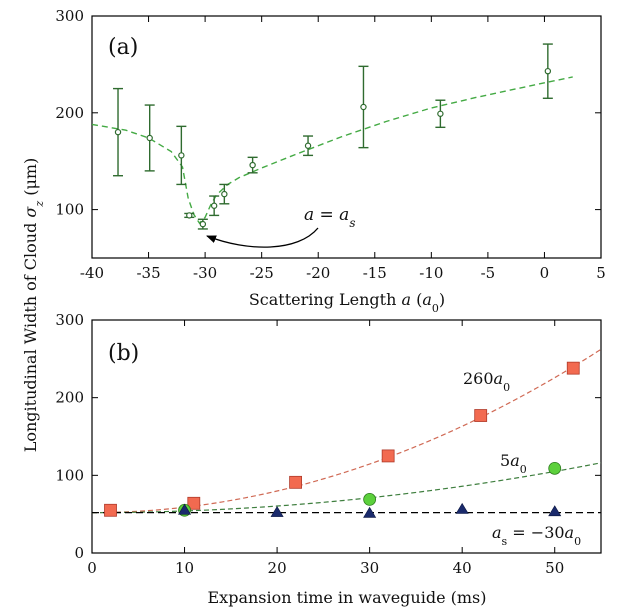  Describe the element at coordinates (79, 553) in the screenshot. I see `panel-b-y-tick-label: 0` at that location.